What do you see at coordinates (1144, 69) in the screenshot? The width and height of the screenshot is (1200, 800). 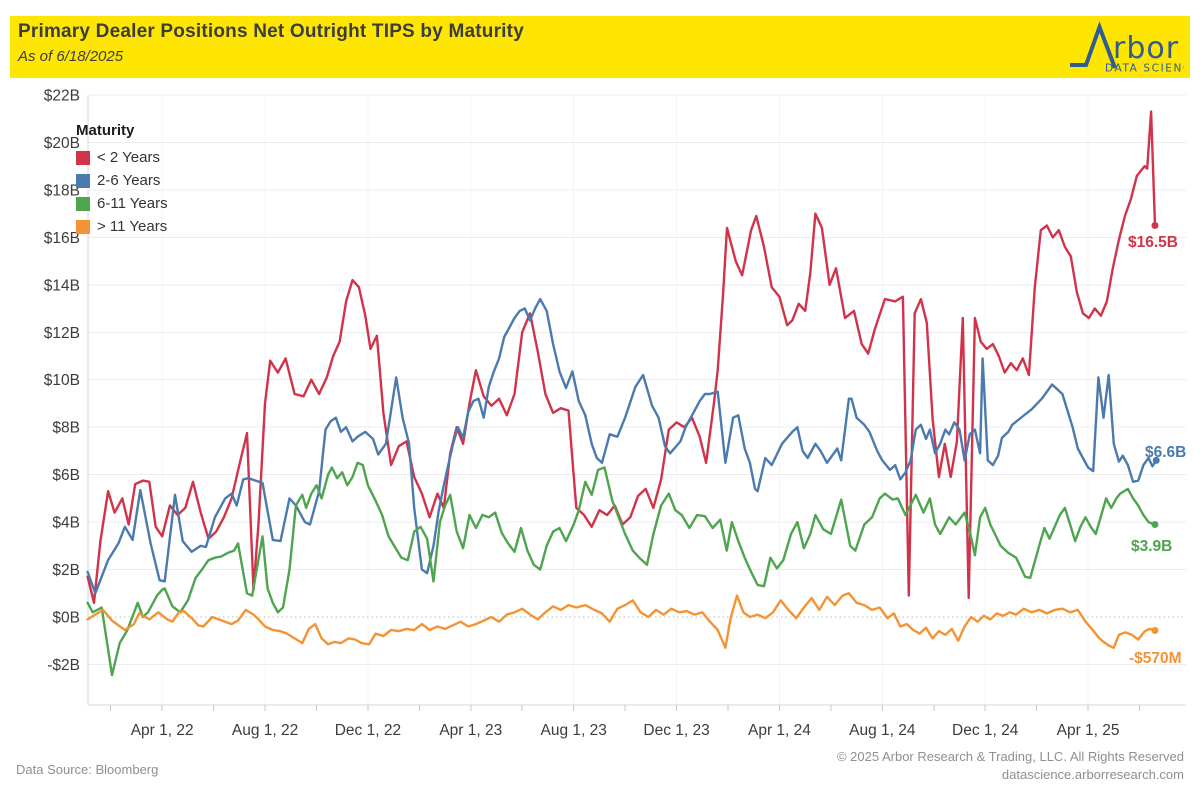 I see `logo-tagline-text: DATA SCIENCE` at bounding box center [1144, 69].